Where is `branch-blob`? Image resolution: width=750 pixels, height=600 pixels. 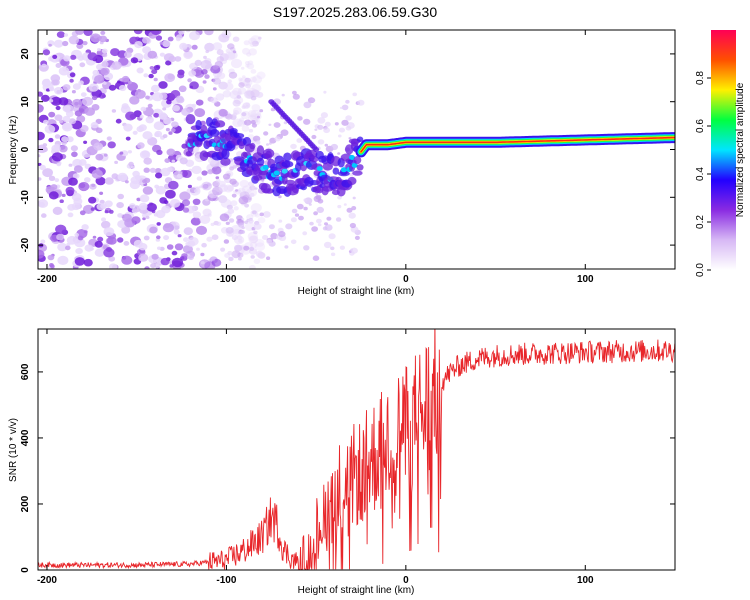 branch-blob is located at coordinates (316, 149).